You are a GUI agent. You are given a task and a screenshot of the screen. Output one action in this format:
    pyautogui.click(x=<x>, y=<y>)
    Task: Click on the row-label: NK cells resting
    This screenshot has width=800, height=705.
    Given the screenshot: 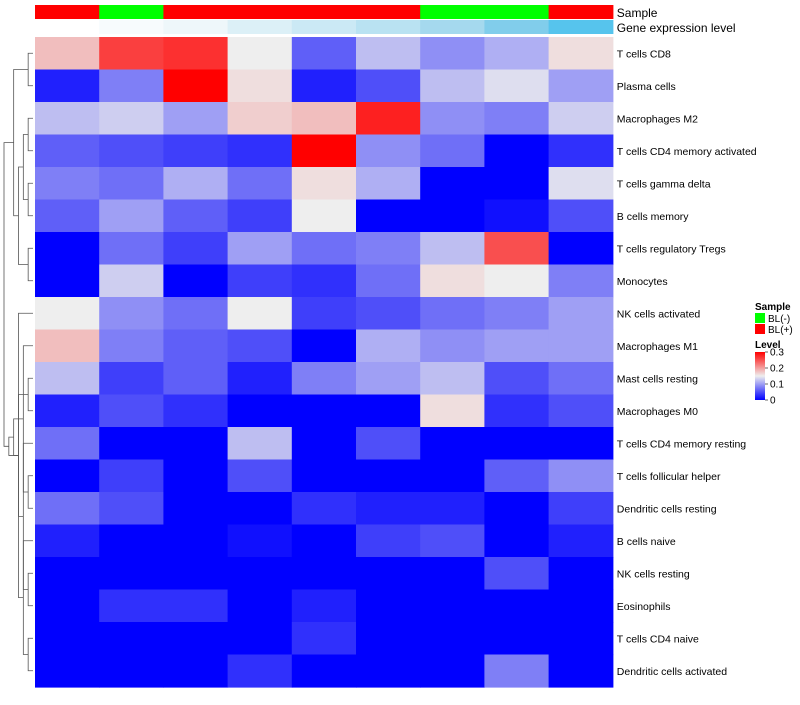 What is the action you would take?
    pyautogui.click(x=653, y=574)
    